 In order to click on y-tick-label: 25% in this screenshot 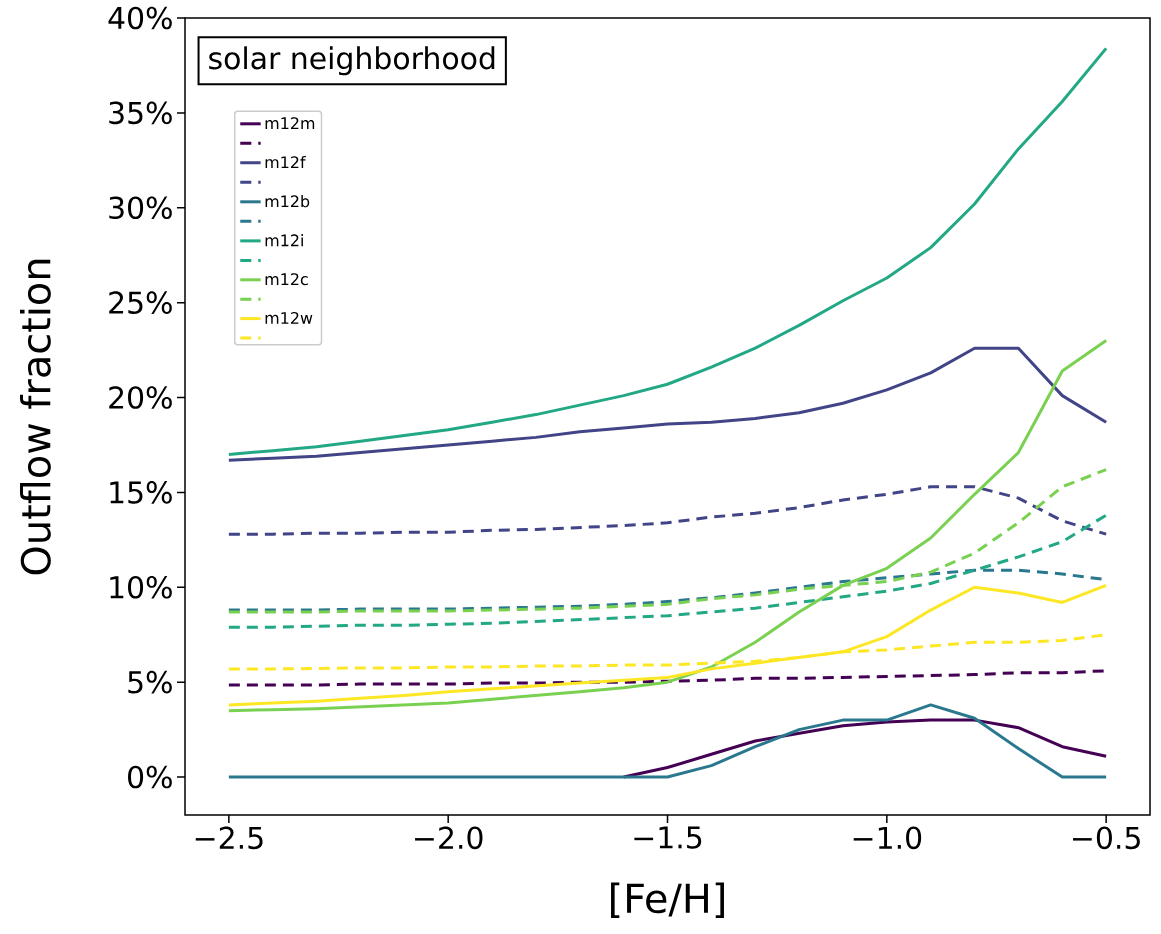, I will do `click(140, 302)`.